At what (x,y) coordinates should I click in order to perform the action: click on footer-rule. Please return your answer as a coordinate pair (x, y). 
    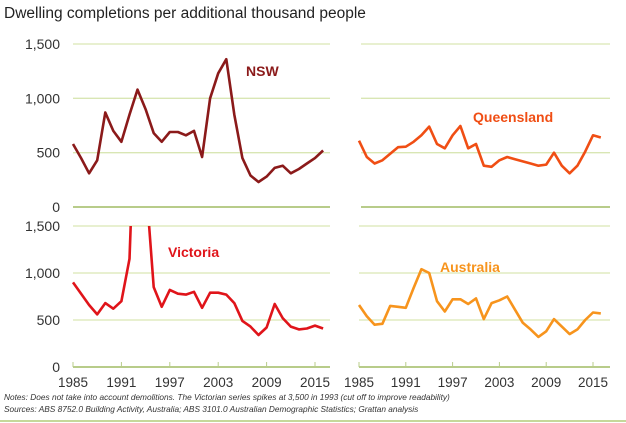
    Looking at the image, I should click on (313, 421).